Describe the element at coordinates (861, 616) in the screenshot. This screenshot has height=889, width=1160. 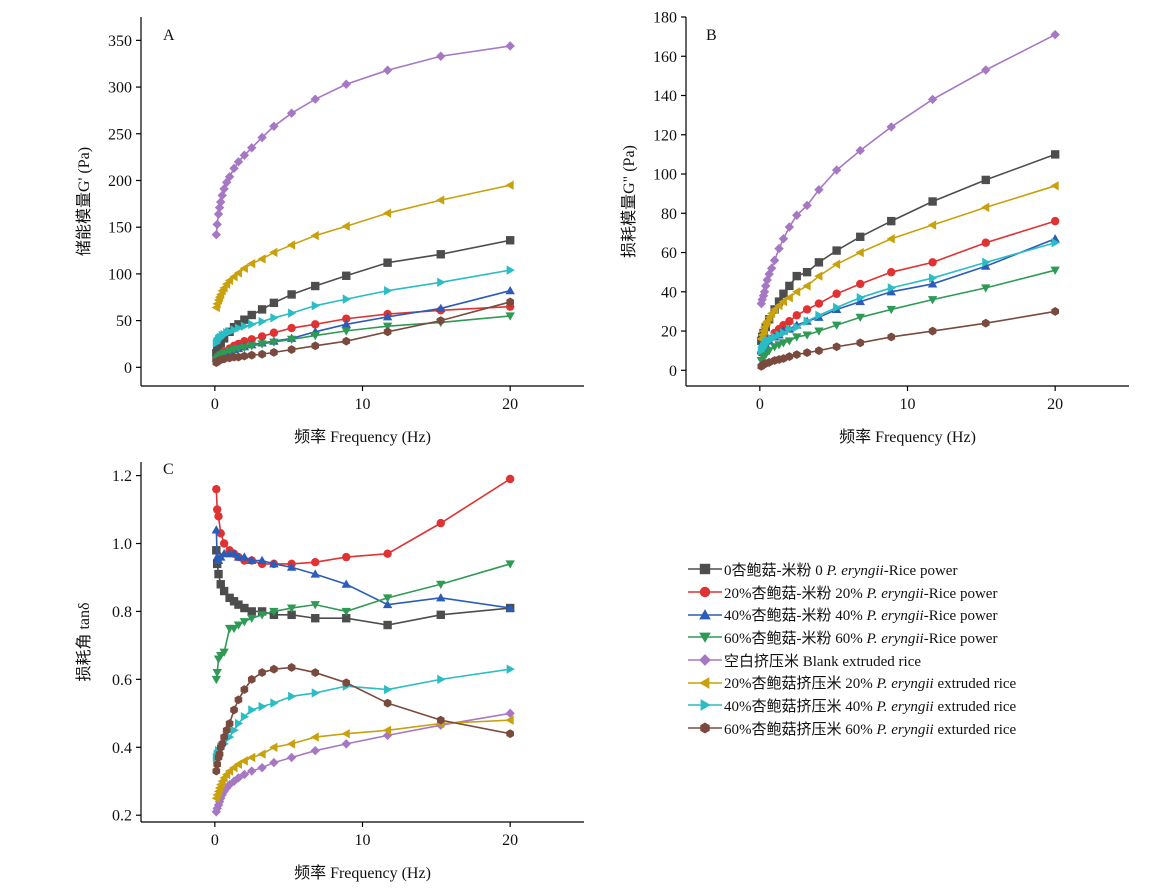
I see `legend-label: 40%杏鲍菇-米粉 40% P. eryngii-Rice power` at that location.